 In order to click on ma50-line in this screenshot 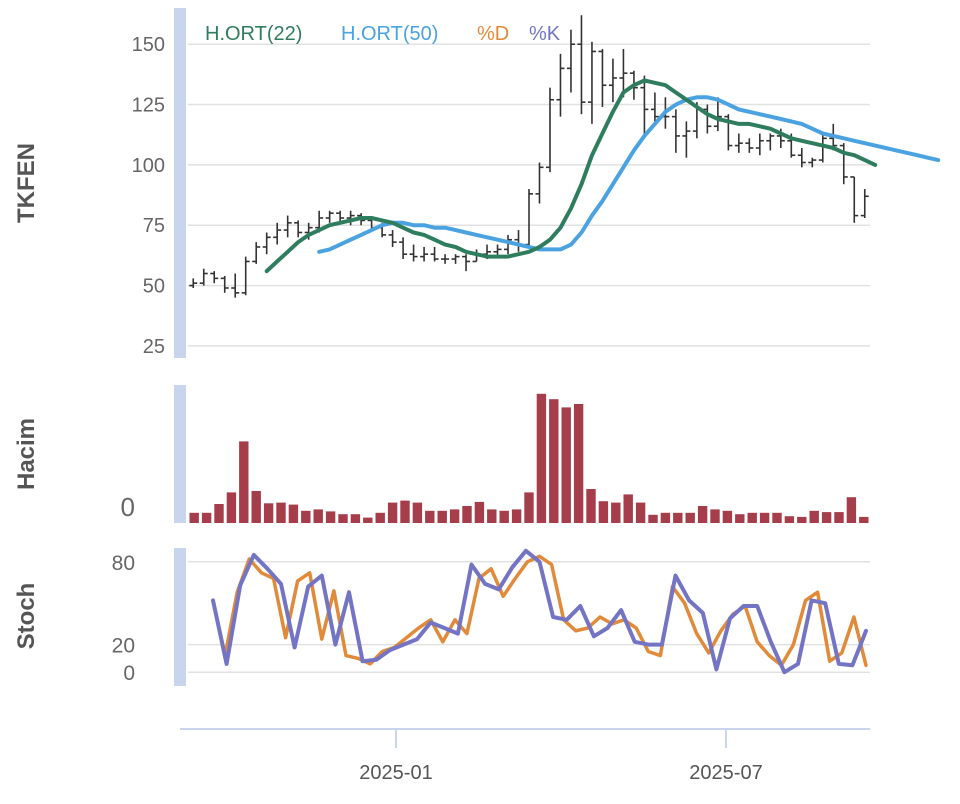, I will do `click(629, 174)`.